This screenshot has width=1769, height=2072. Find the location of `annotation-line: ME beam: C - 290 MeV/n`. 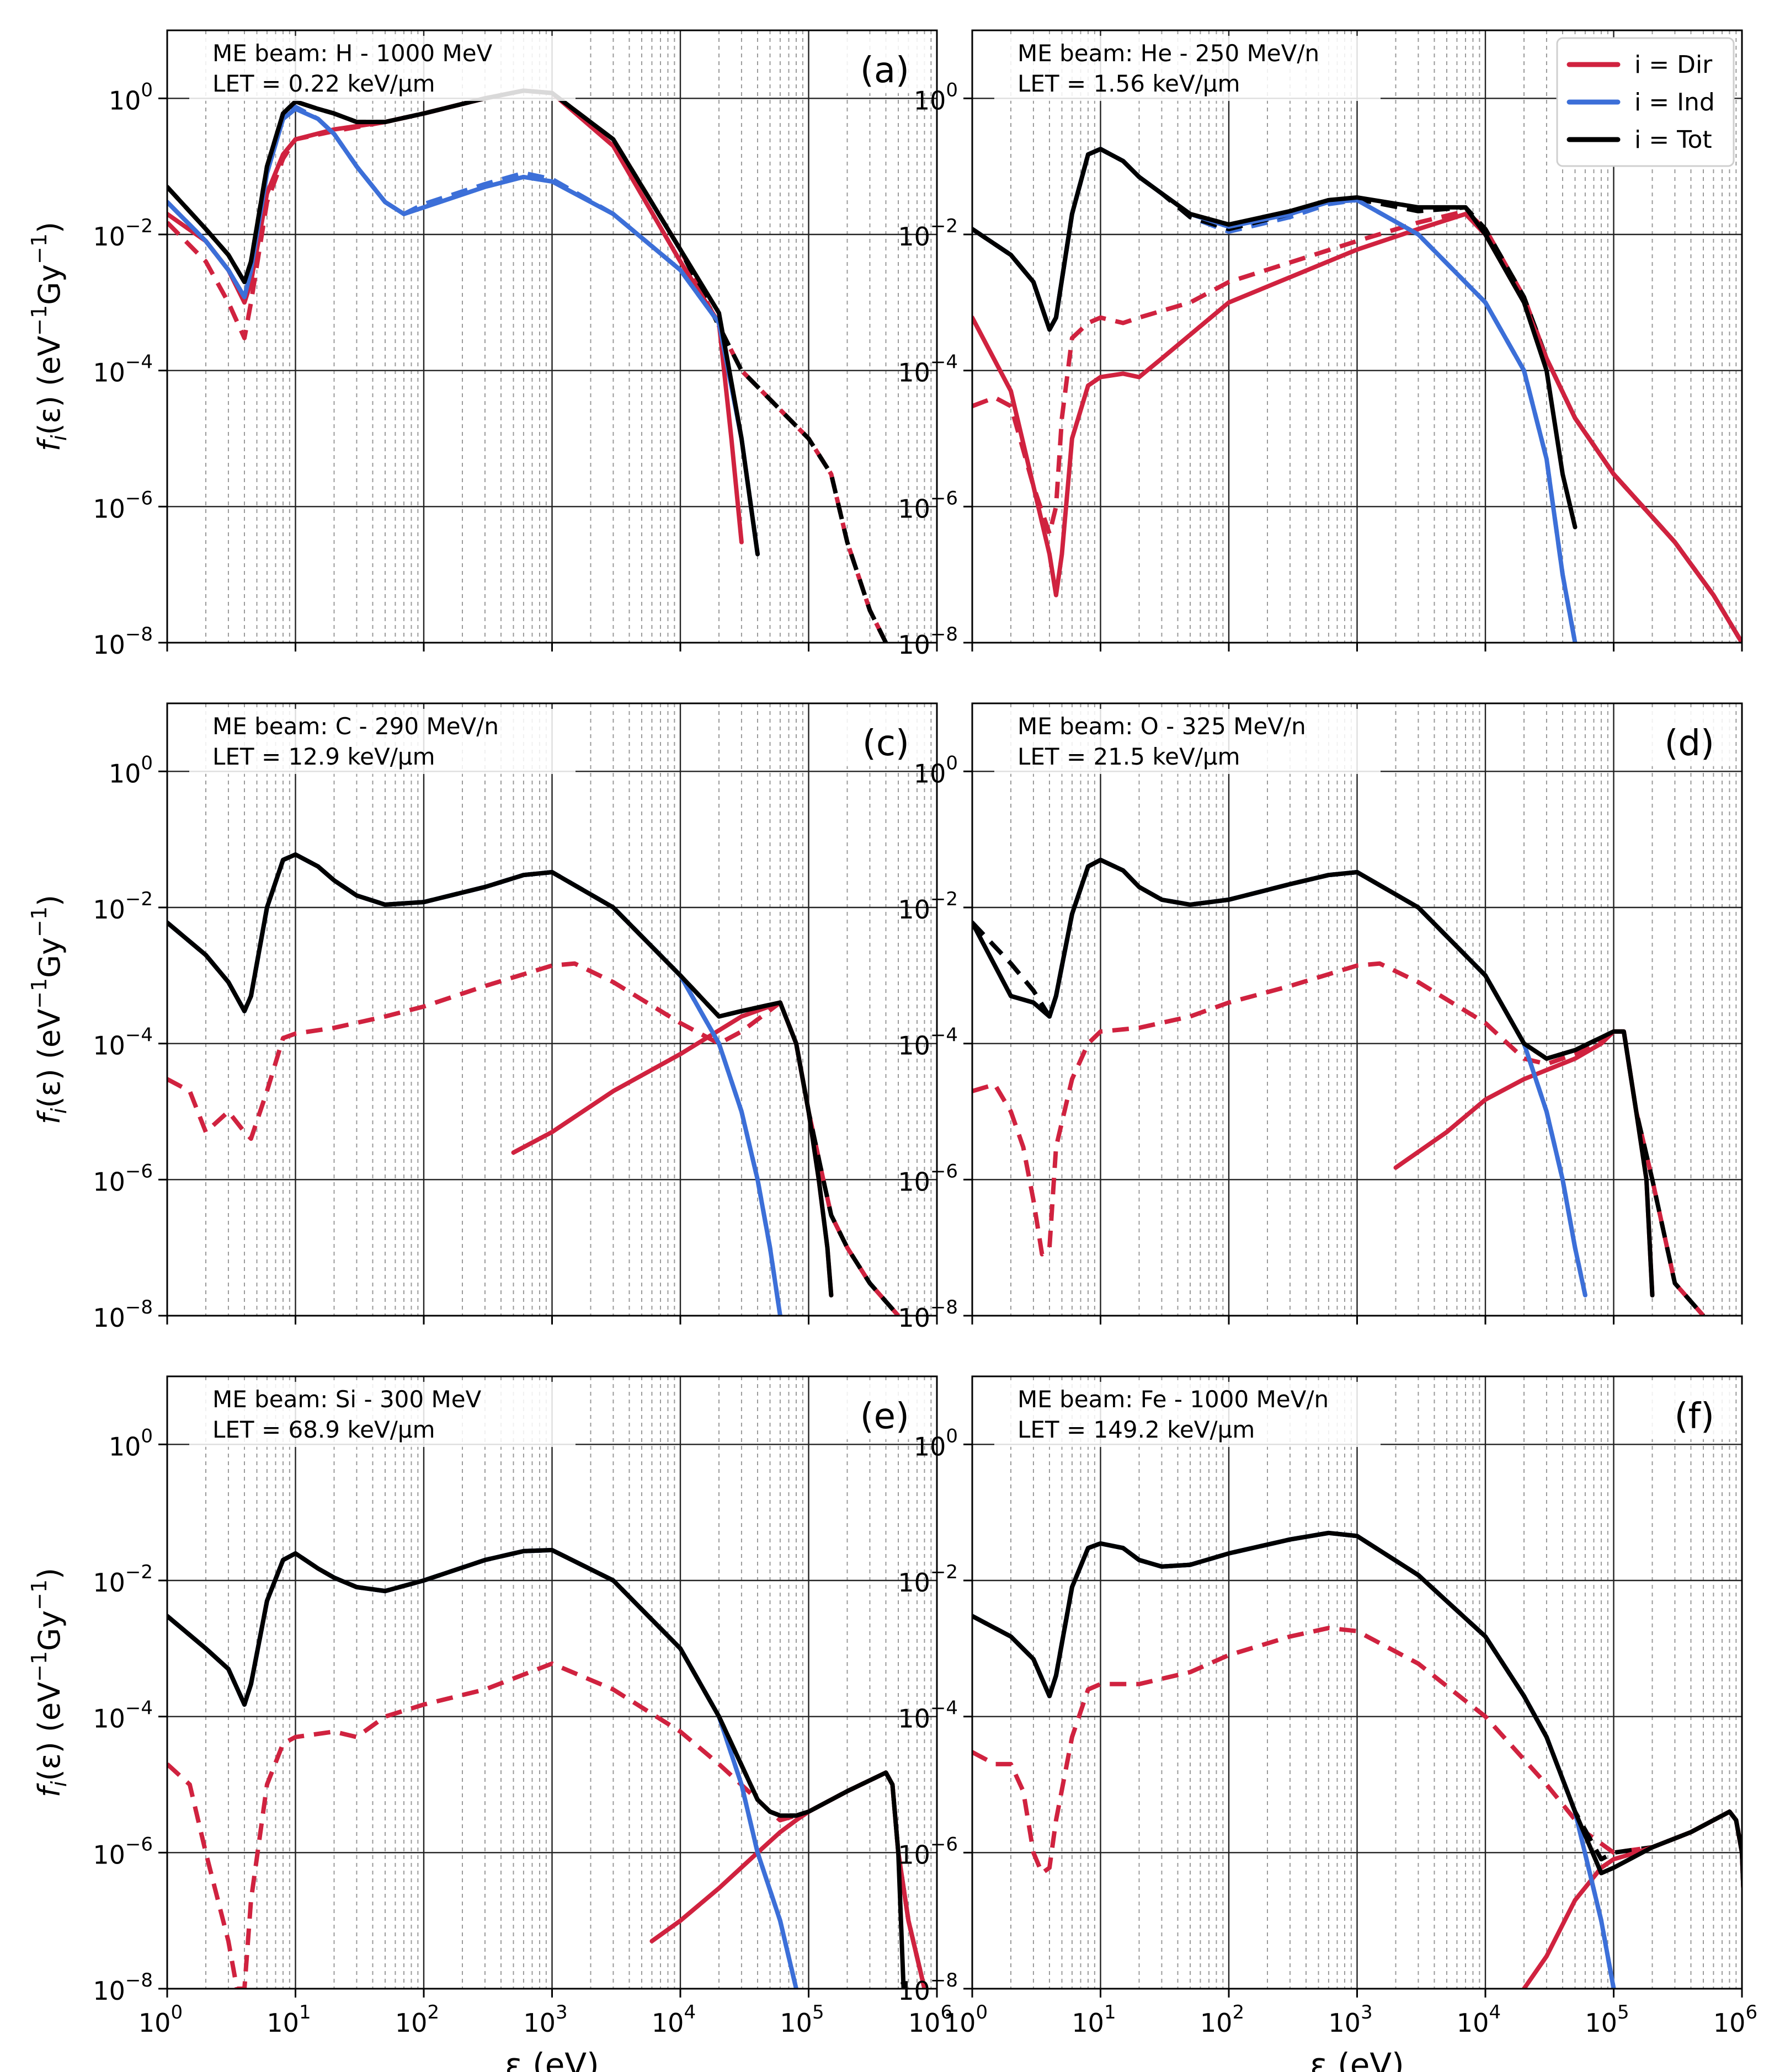

annotation-line: ME beam: C - 290 MeV/n is located at coordinates (355, 726).